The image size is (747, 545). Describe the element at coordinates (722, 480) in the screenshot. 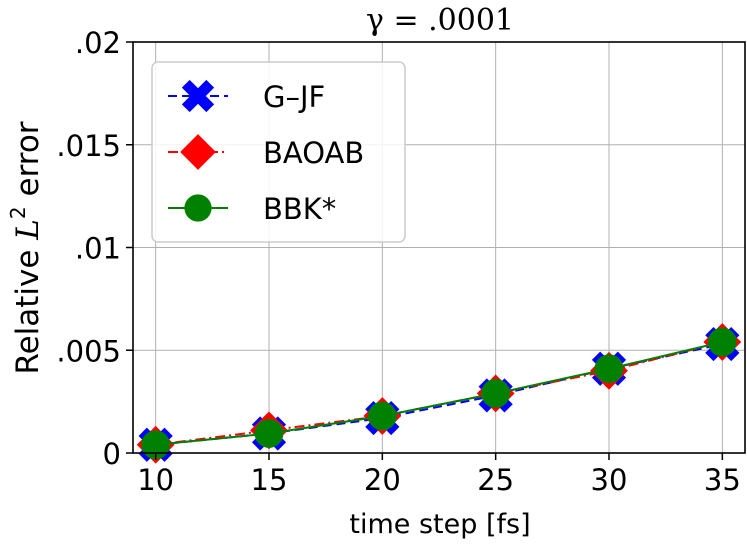

I see `x-tick-label: 35` at that location.